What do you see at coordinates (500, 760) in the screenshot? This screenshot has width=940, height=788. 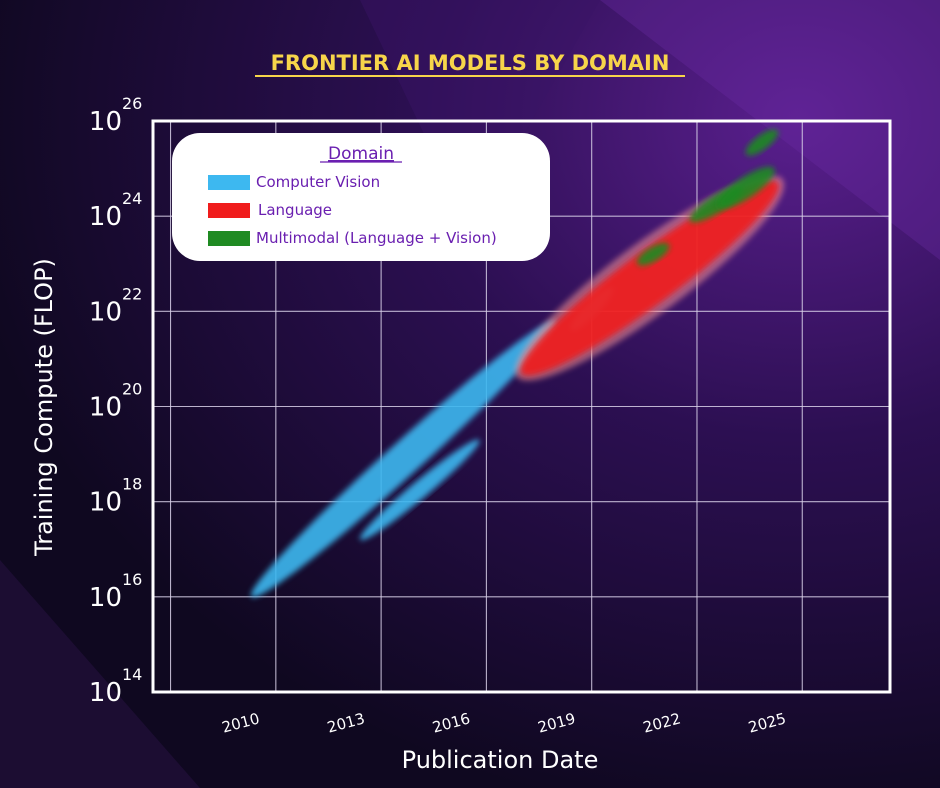 I see `x-axis-label: Publication Date` at bounding box center [500, 760].